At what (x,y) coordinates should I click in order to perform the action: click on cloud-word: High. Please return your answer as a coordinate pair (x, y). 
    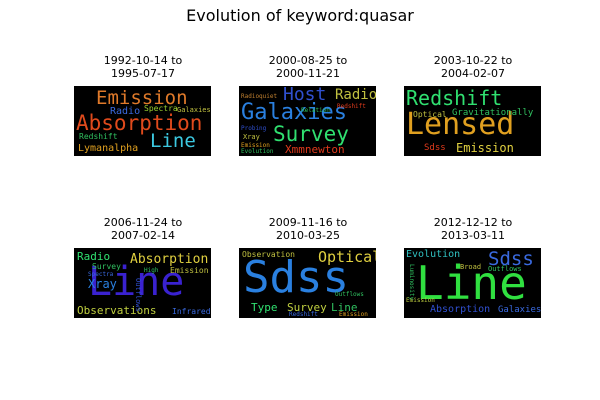
    Looking at the image, I should click on (151, 270).